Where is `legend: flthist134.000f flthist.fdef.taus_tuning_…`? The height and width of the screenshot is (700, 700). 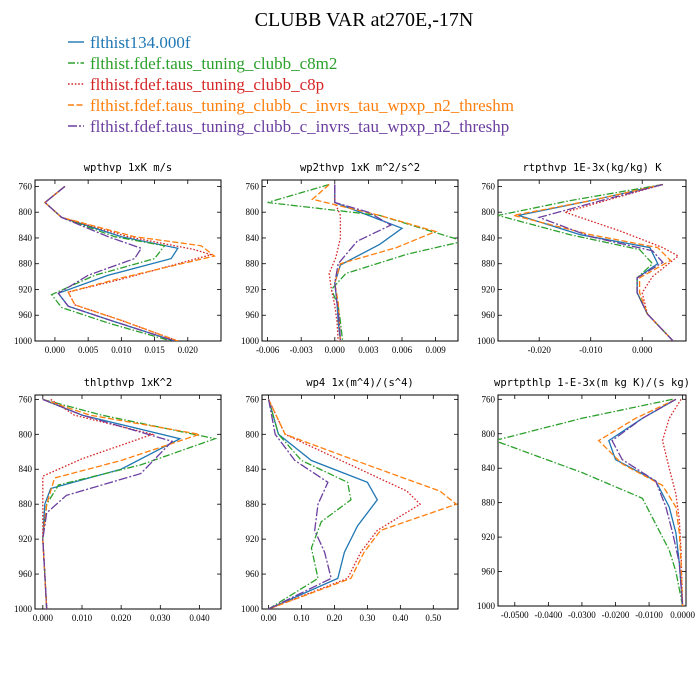
legend: flthist134.000f flthist.fdef.taus_tuning_… is located at coordinates (291, 84).